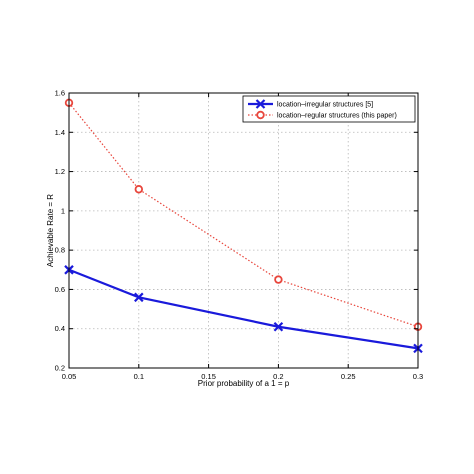  I want to click on legend-label: location–regular structures (this paper), so click(337, 116).